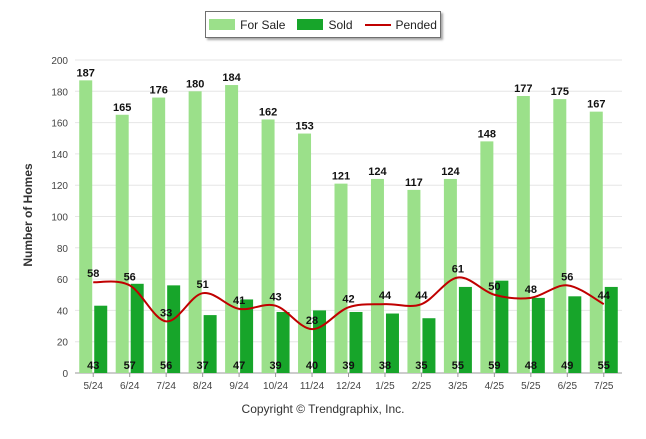  What do you see at coordinates (323, 409) in the screenshot?
I see `copyright-text: Copyright © Trendgraphix, Inc.` at bounding box center [323, 409].